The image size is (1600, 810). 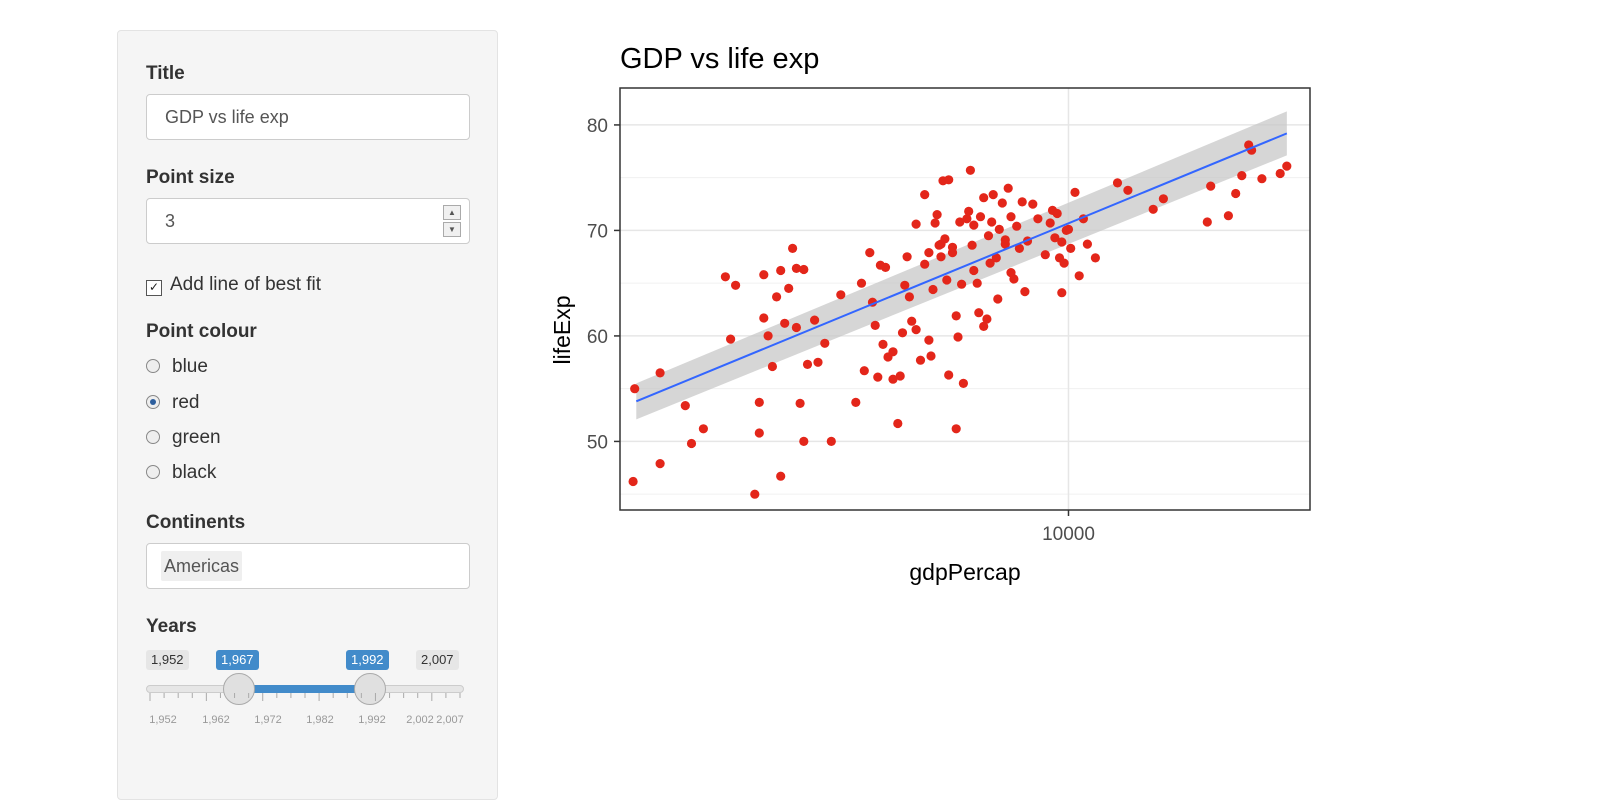 I want to click on increment-arrow-icon: ▲, so click(x=452, y=212).